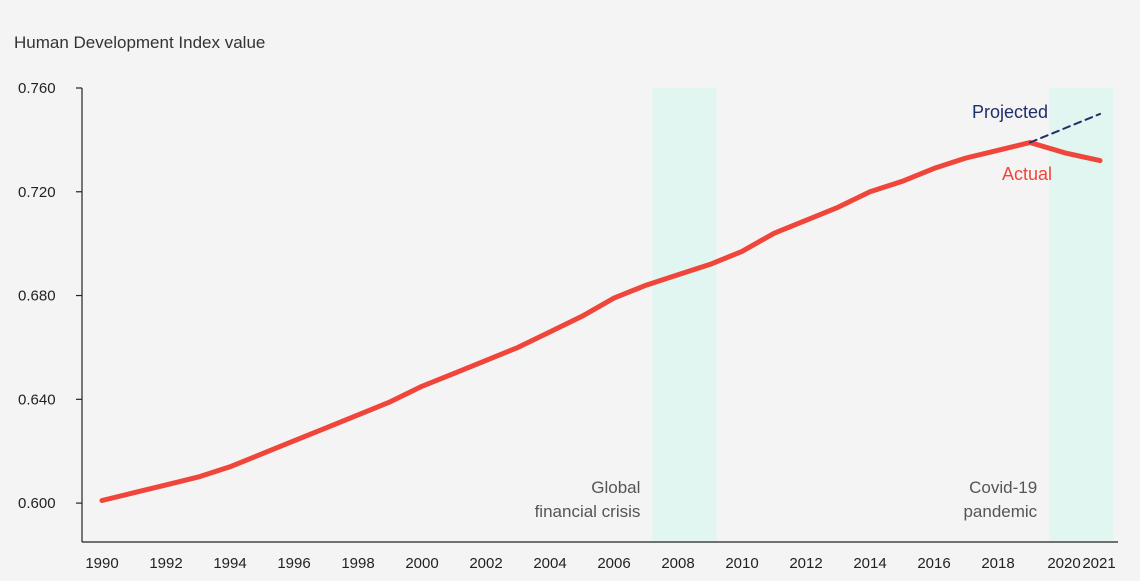  I want to click on x-tick-label: 2018, so click(997, 563).